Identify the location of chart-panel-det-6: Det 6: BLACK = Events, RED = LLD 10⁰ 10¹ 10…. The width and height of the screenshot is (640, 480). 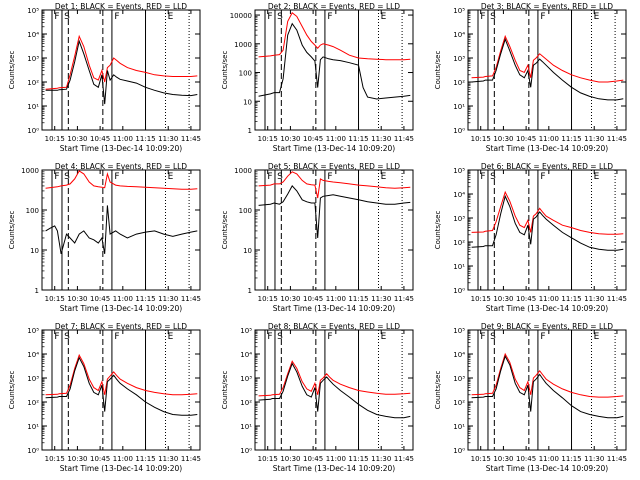
(530, 237).